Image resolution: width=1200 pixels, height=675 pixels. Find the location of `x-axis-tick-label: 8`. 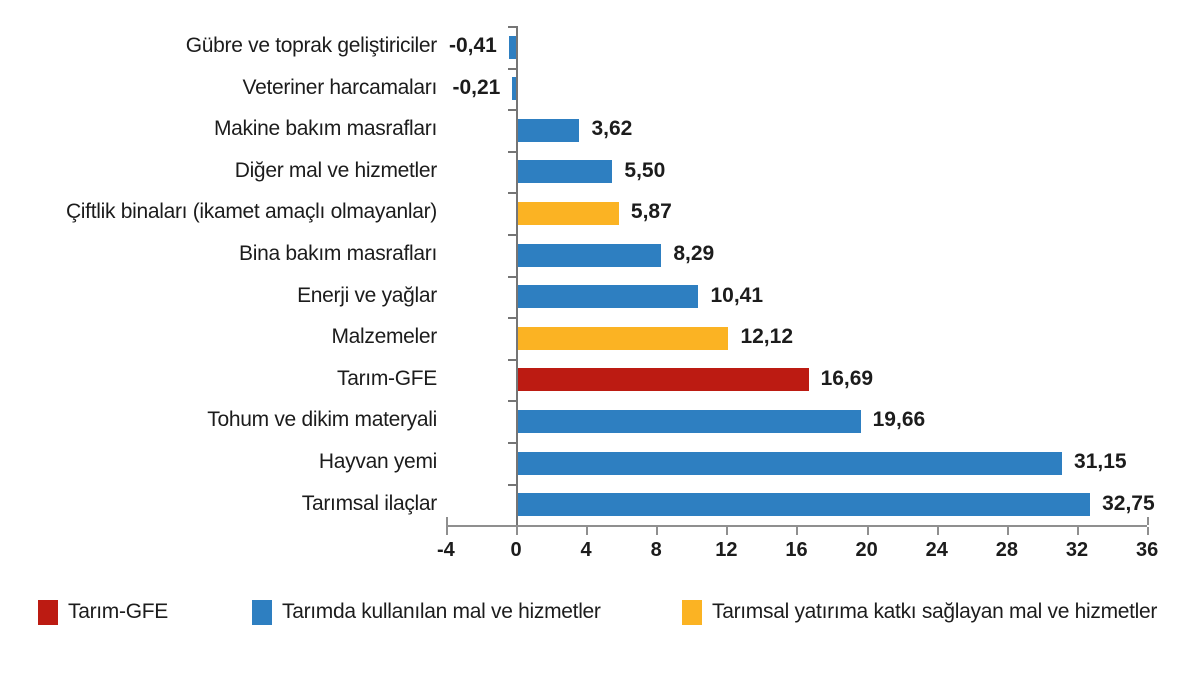

x-axis-tick-label: 8 is located at coordinates (656, 550).